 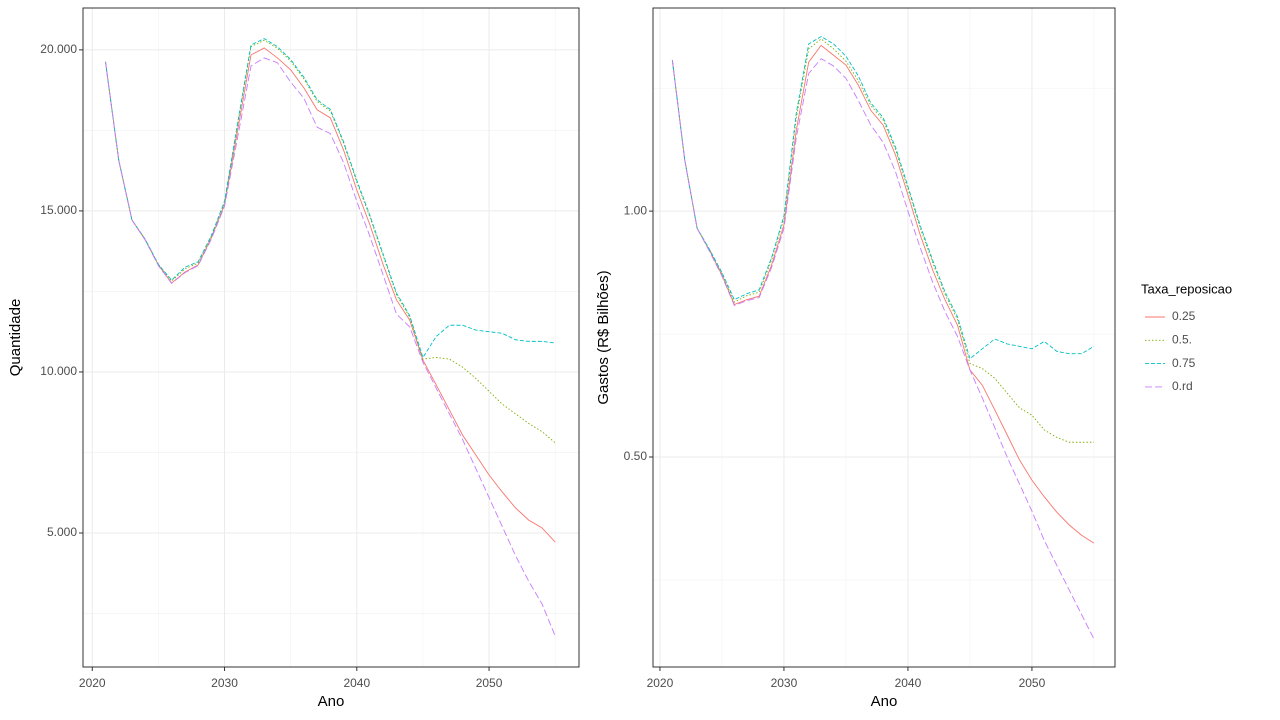 What do you see at coordinates (636, 456) in the screenshot?
I see `y-tick-label: 0.50` at bounding box center [636, 456].